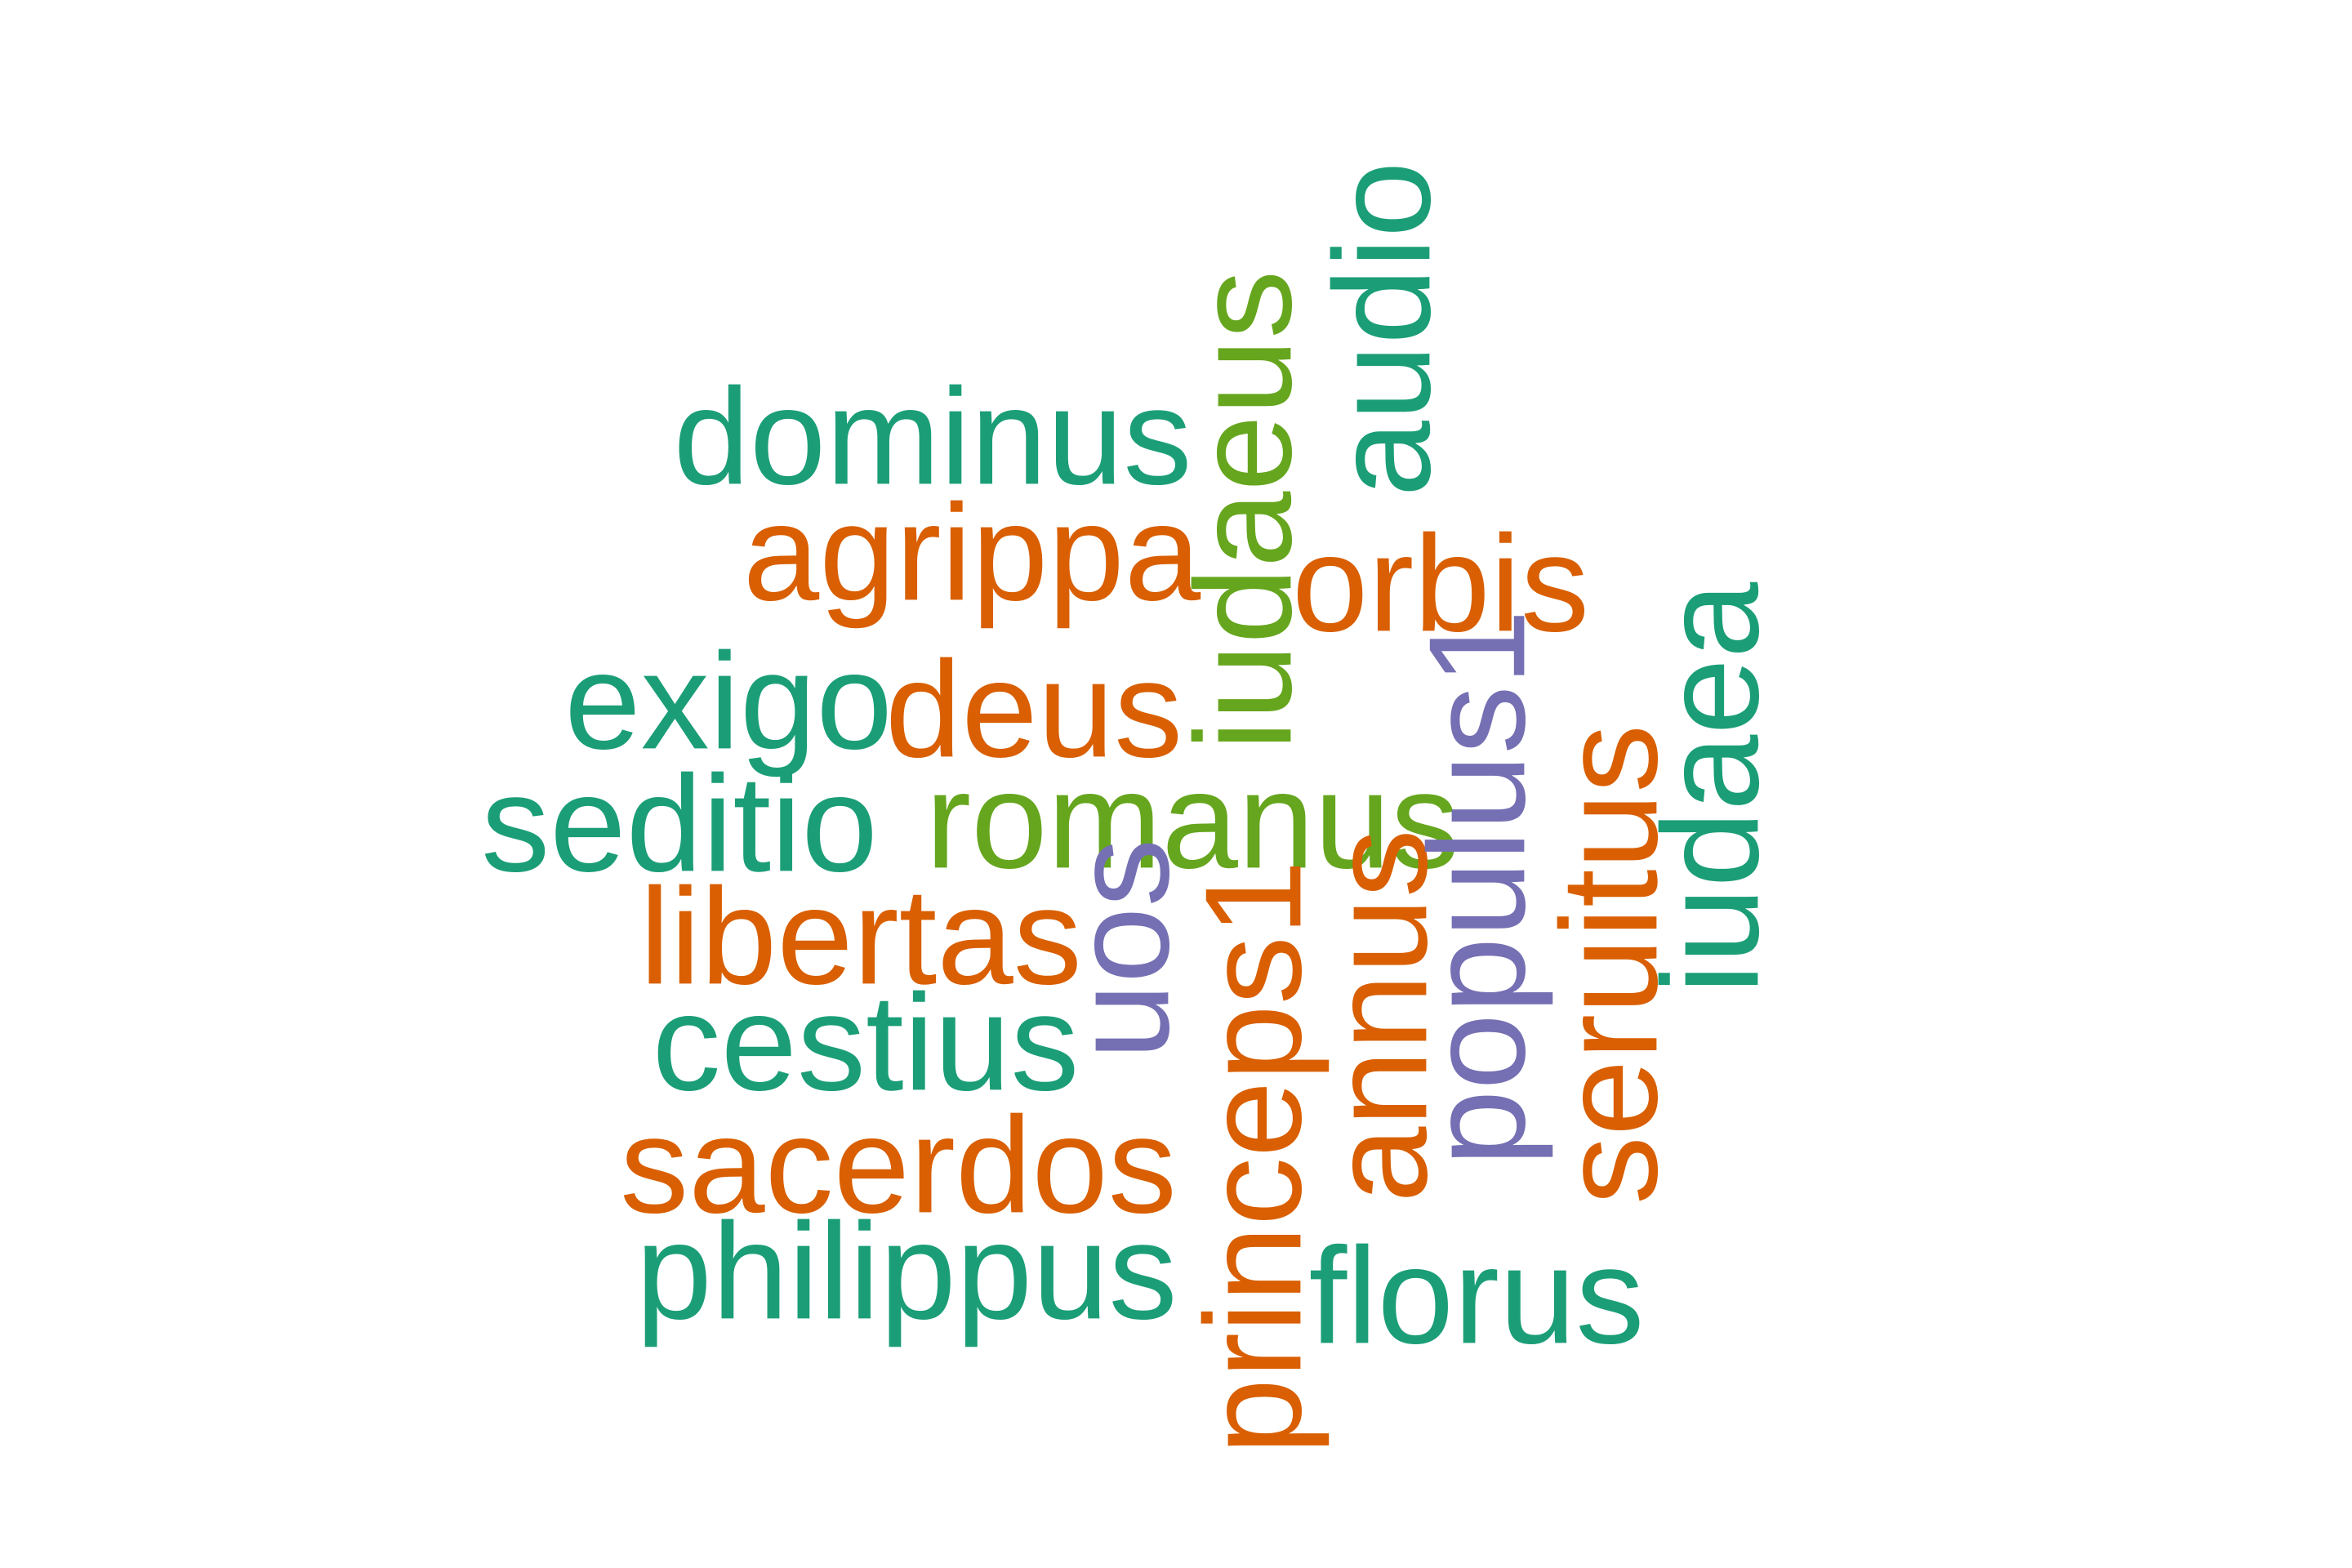  Describe the element at coordinates (1382, 329) in the screenshot. I see `word-audio: audio` at that location.